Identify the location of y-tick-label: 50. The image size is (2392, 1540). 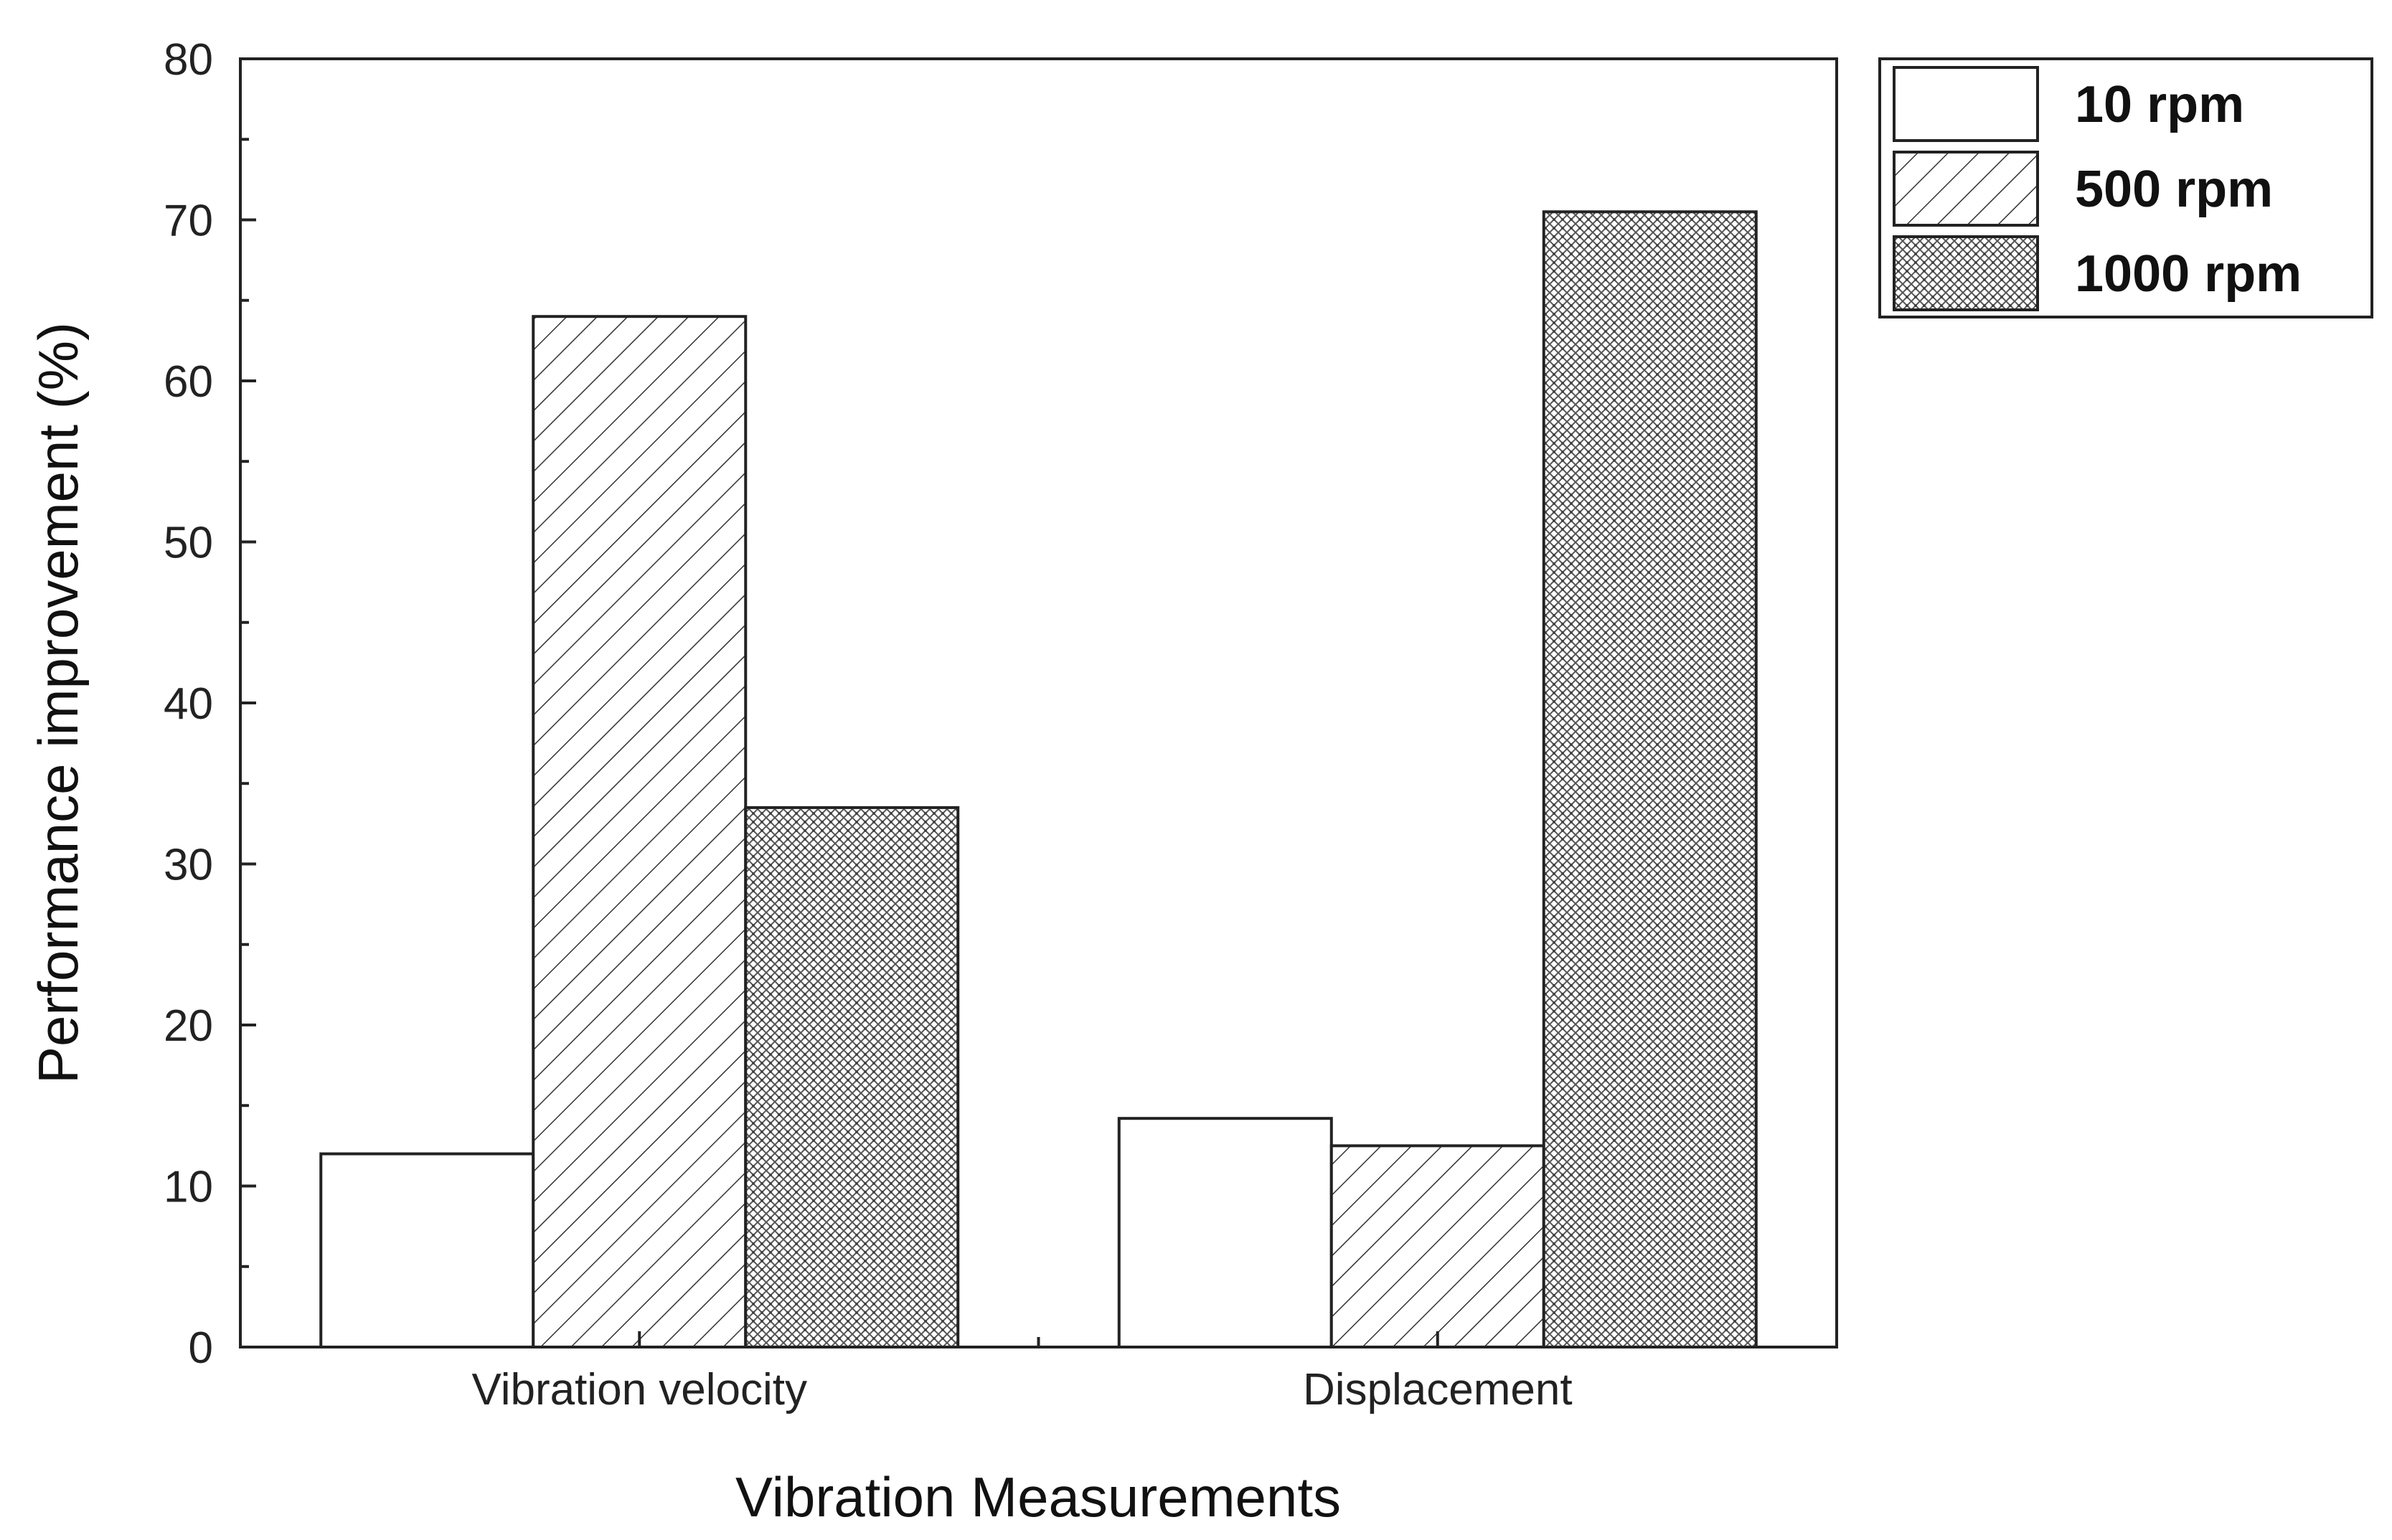
(188, 543).